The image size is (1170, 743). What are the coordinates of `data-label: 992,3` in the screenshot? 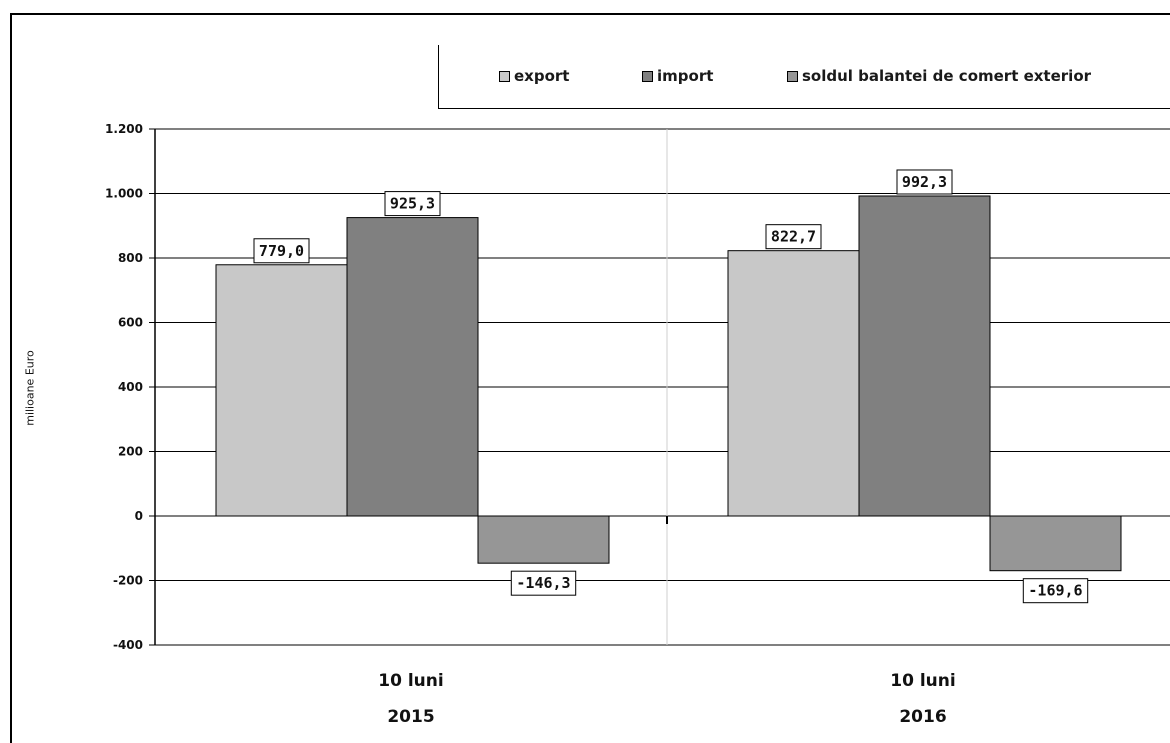 It's located at (924, 182).